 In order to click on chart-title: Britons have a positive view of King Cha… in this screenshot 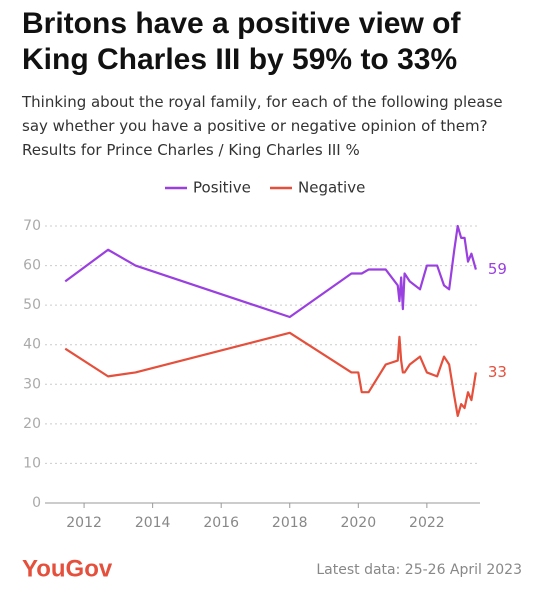, I will do `click(241, 41)`.